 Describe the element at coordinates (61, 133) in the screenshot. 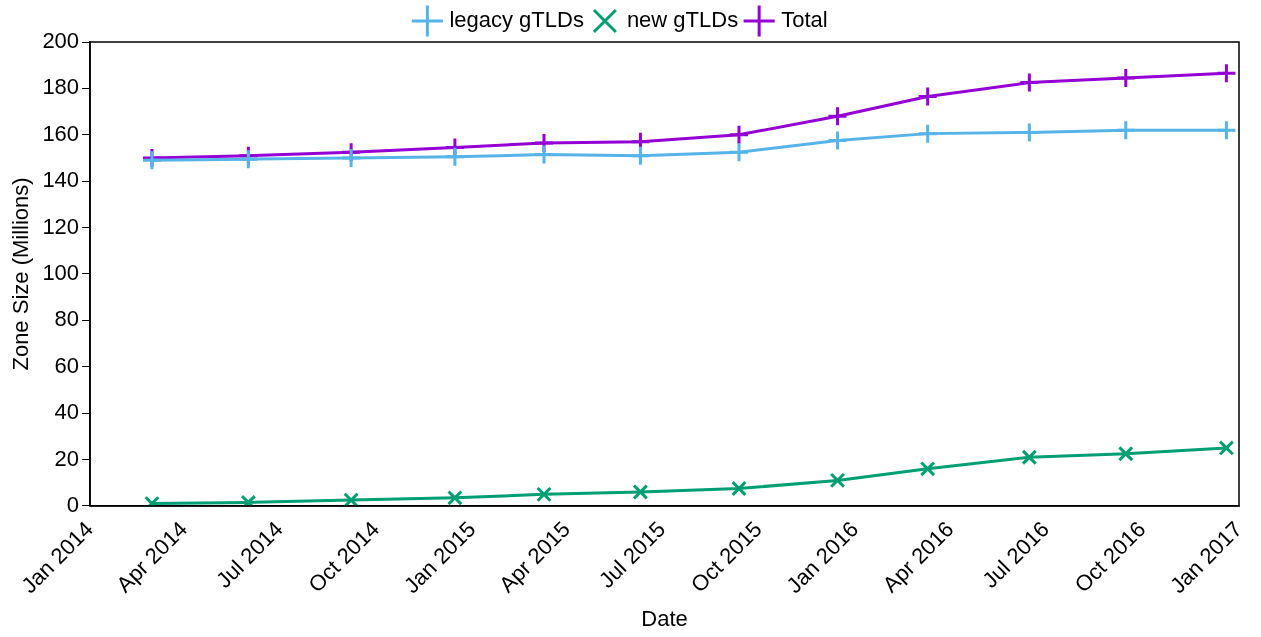

I see `y-tick-label: 160` at that location.